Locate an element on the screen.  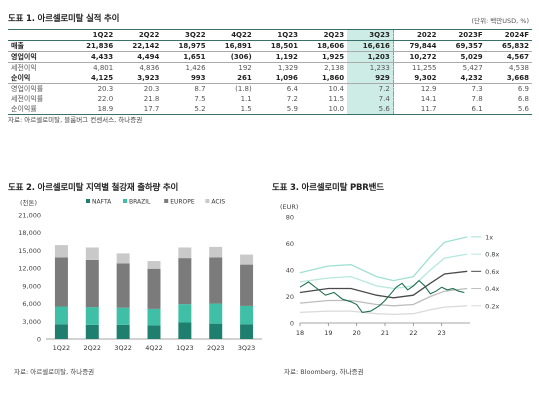
legend-label: BRAZIL is located at coordinates (140, 202).